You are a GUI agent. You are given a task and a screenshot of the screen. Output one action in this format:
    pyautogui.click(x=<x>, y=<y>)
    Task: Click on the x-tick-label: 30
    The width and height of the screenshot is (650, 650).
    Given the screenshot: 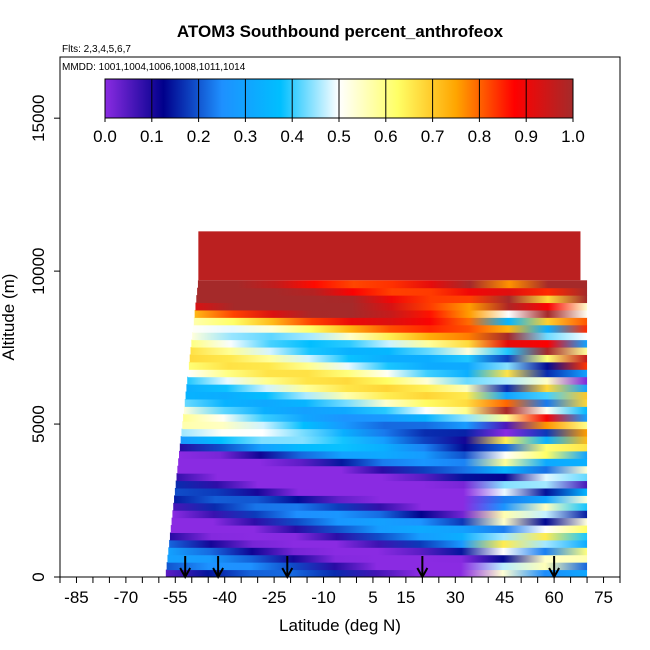 What is the action you would take?
    pyautogui.click(x=455, y=597)
    